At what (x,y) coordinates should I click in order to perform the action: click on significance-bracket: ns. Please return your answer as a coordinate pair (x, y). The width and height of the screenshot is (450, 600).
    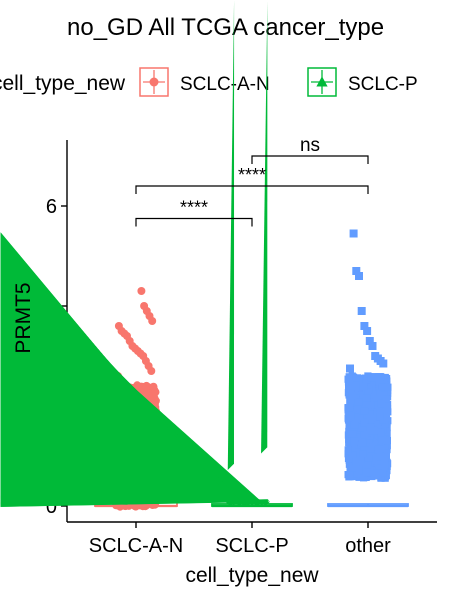
    Looking at the image, I should click on (310, 149).